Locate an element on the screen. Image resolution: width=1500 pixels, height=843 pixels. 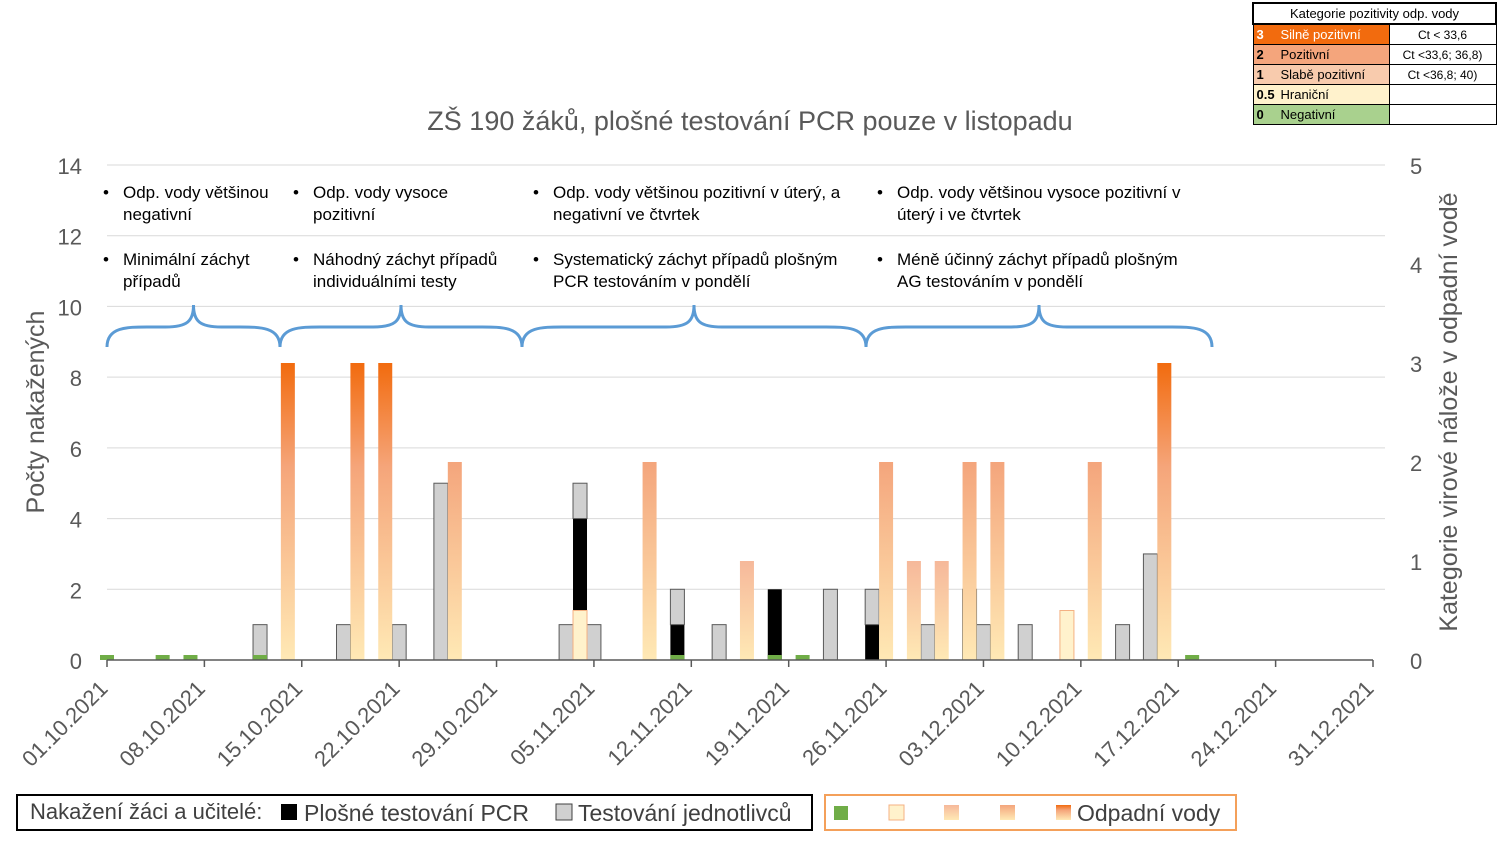
legend-individual-label: Testování jednotlivců is located at coordinates (685, 813).